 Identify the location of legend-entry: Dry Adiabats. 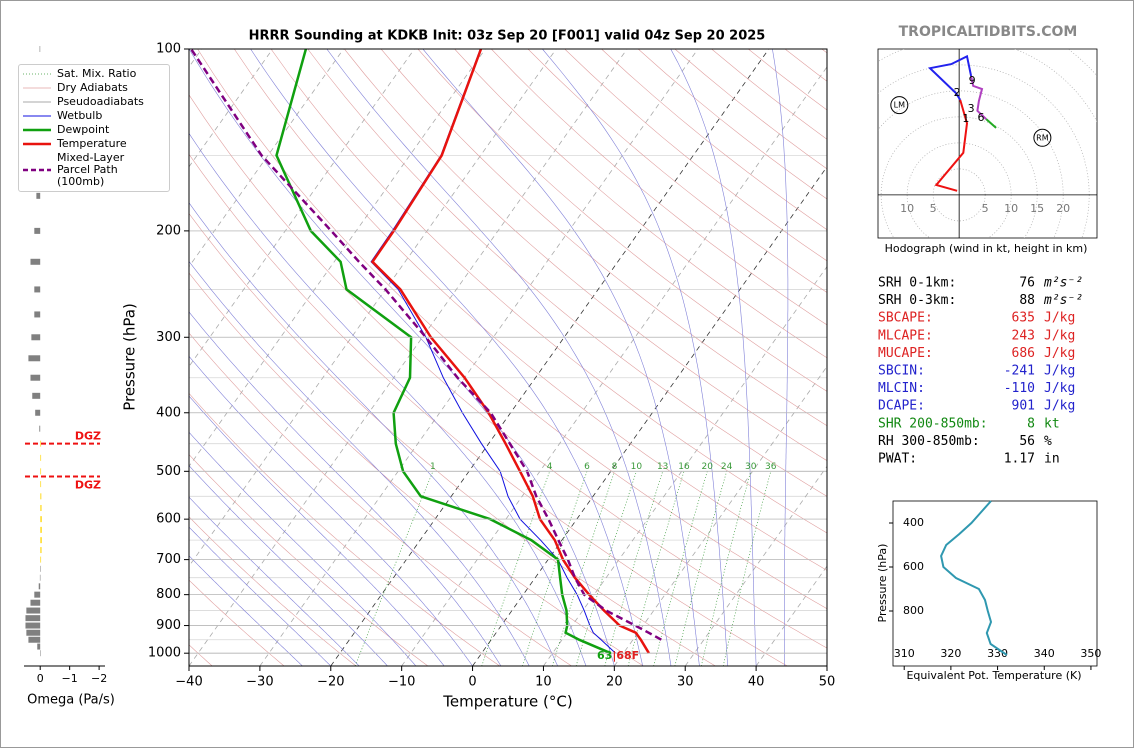
(94, 88).